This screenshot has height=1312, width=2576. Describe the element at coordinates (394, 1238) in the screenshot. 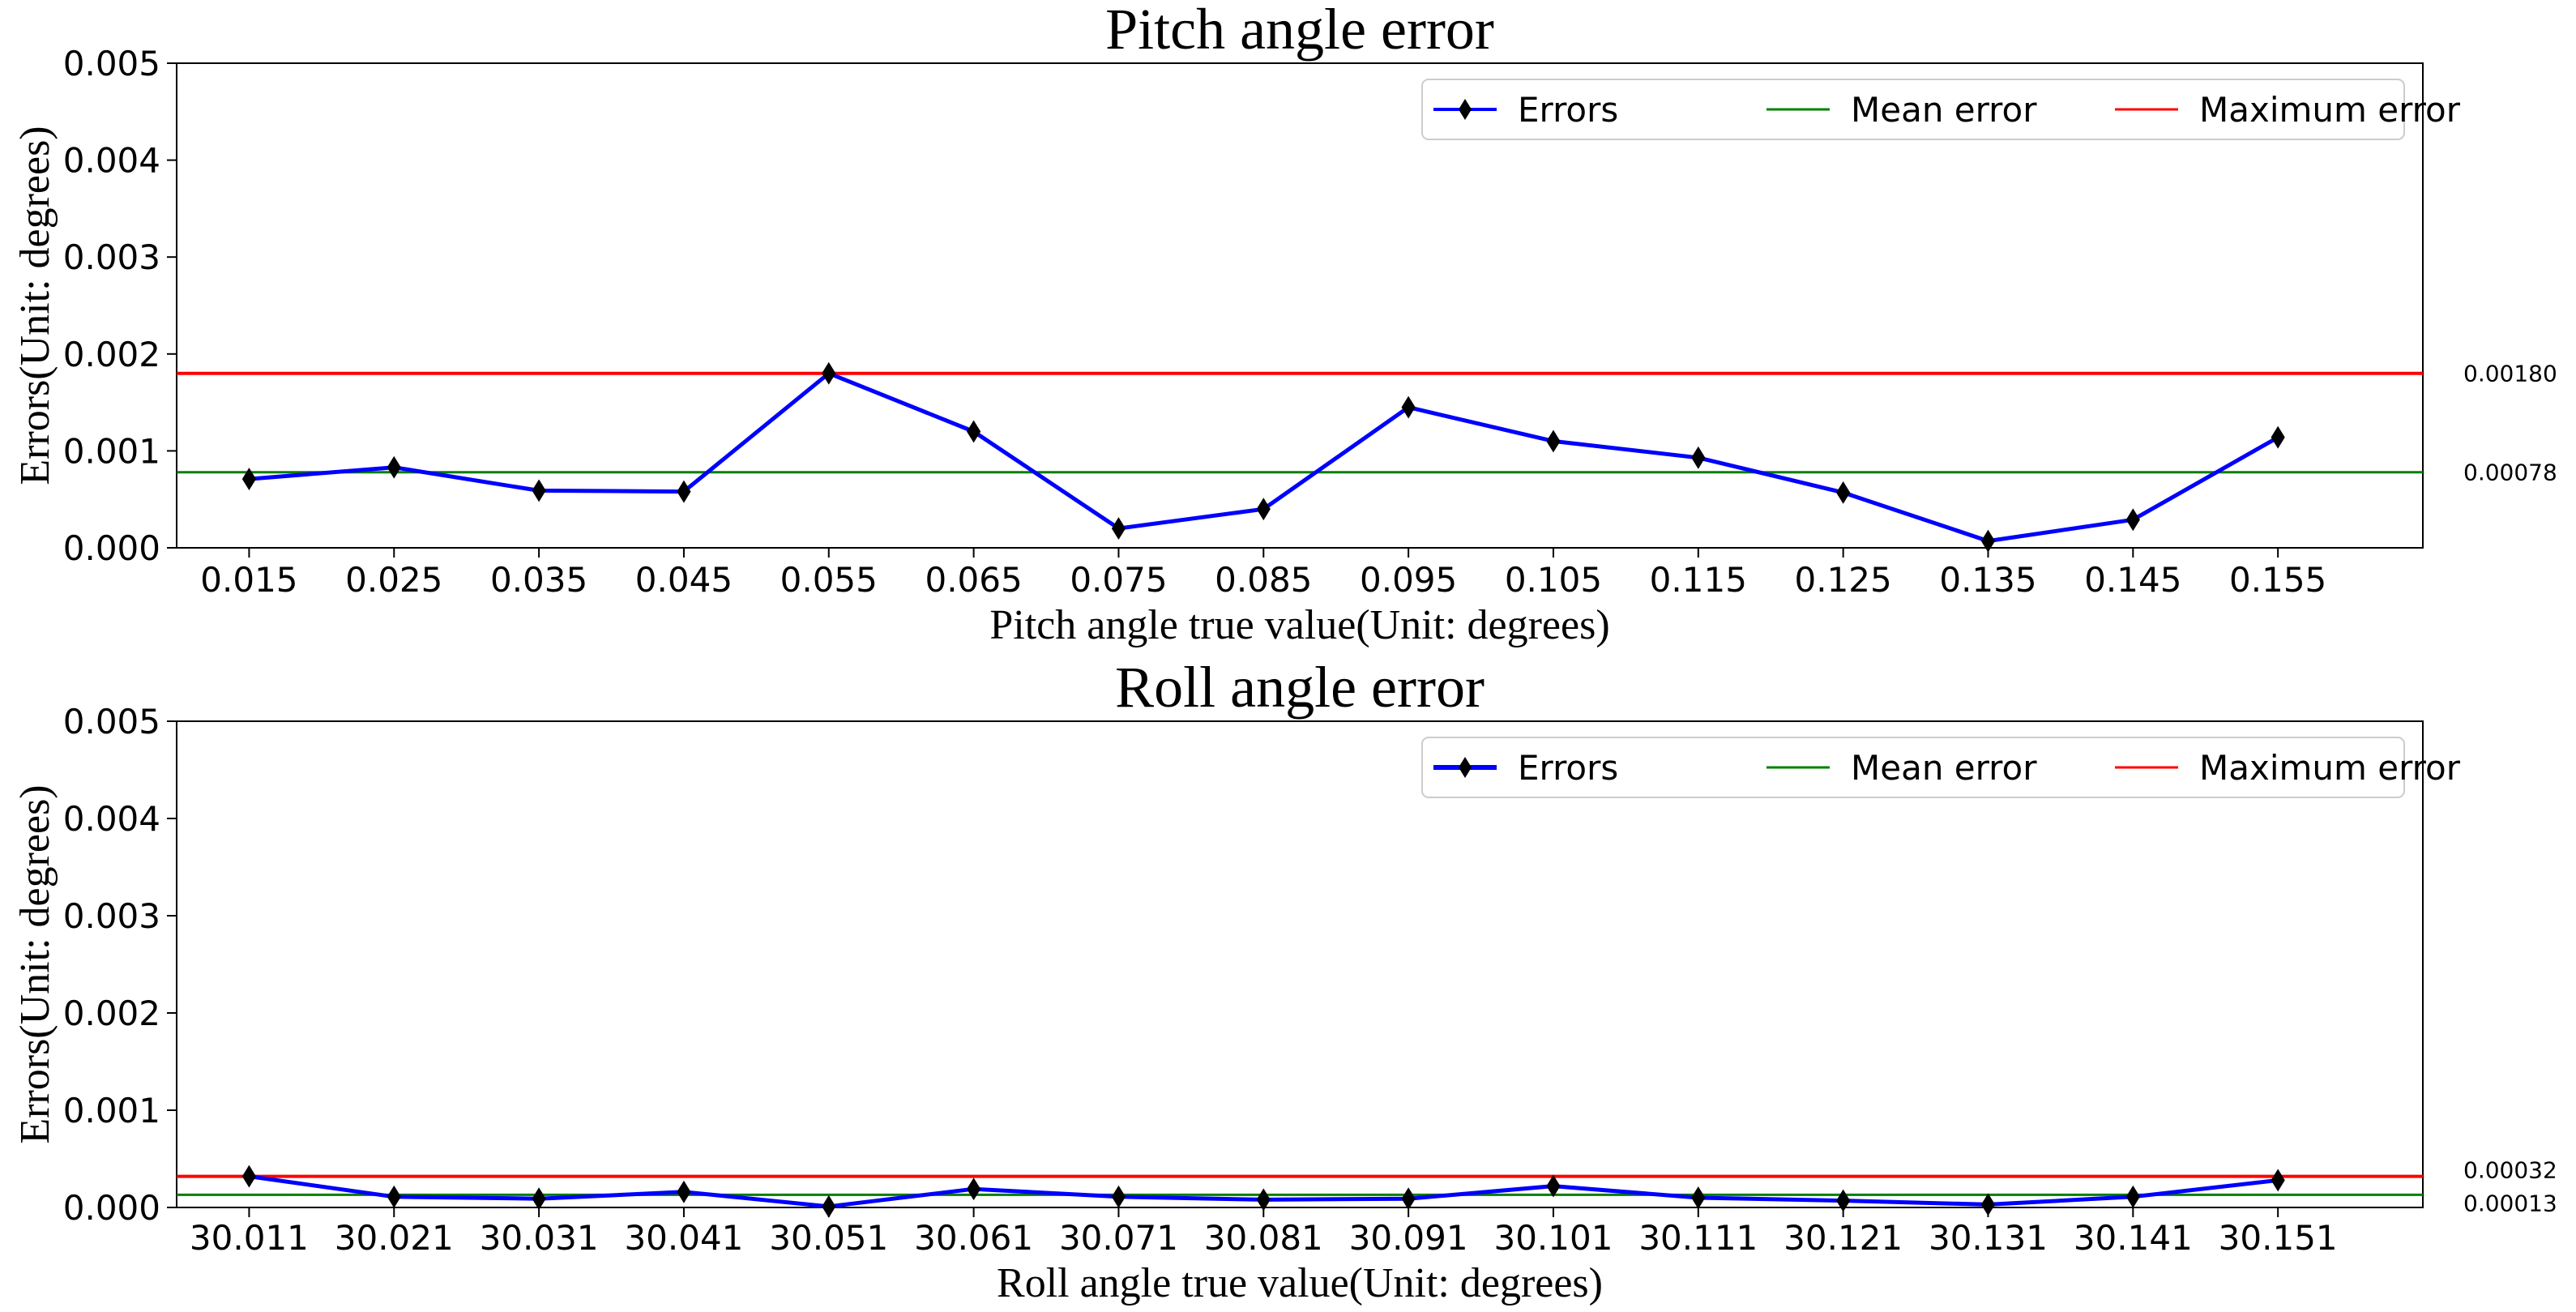

I see `x-tick-label: 30.021` at that location.